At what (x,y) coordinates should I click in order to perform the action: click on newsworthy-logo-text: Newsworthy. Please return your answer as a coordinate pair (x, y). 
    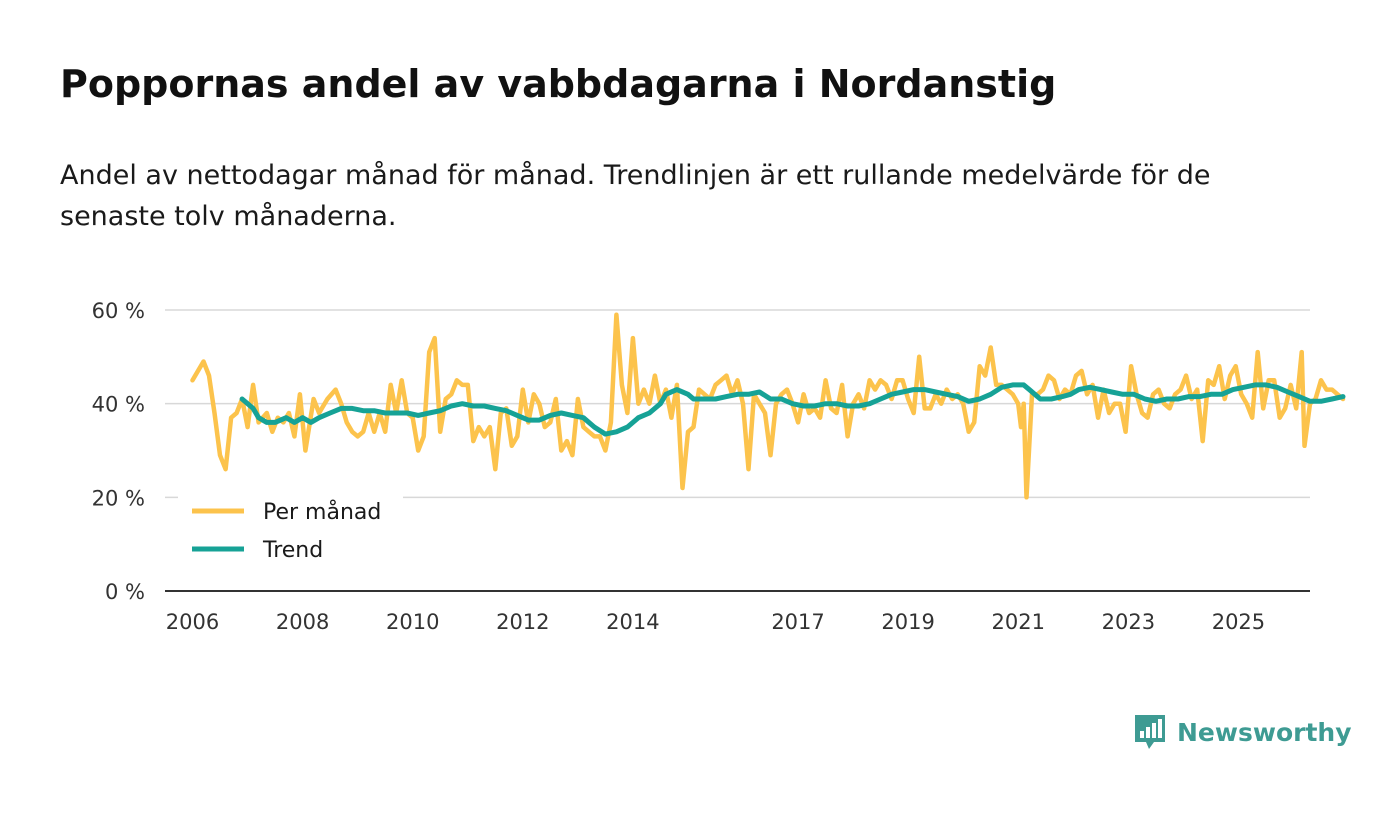
    Looking at the image, I should click on (1264, 732).